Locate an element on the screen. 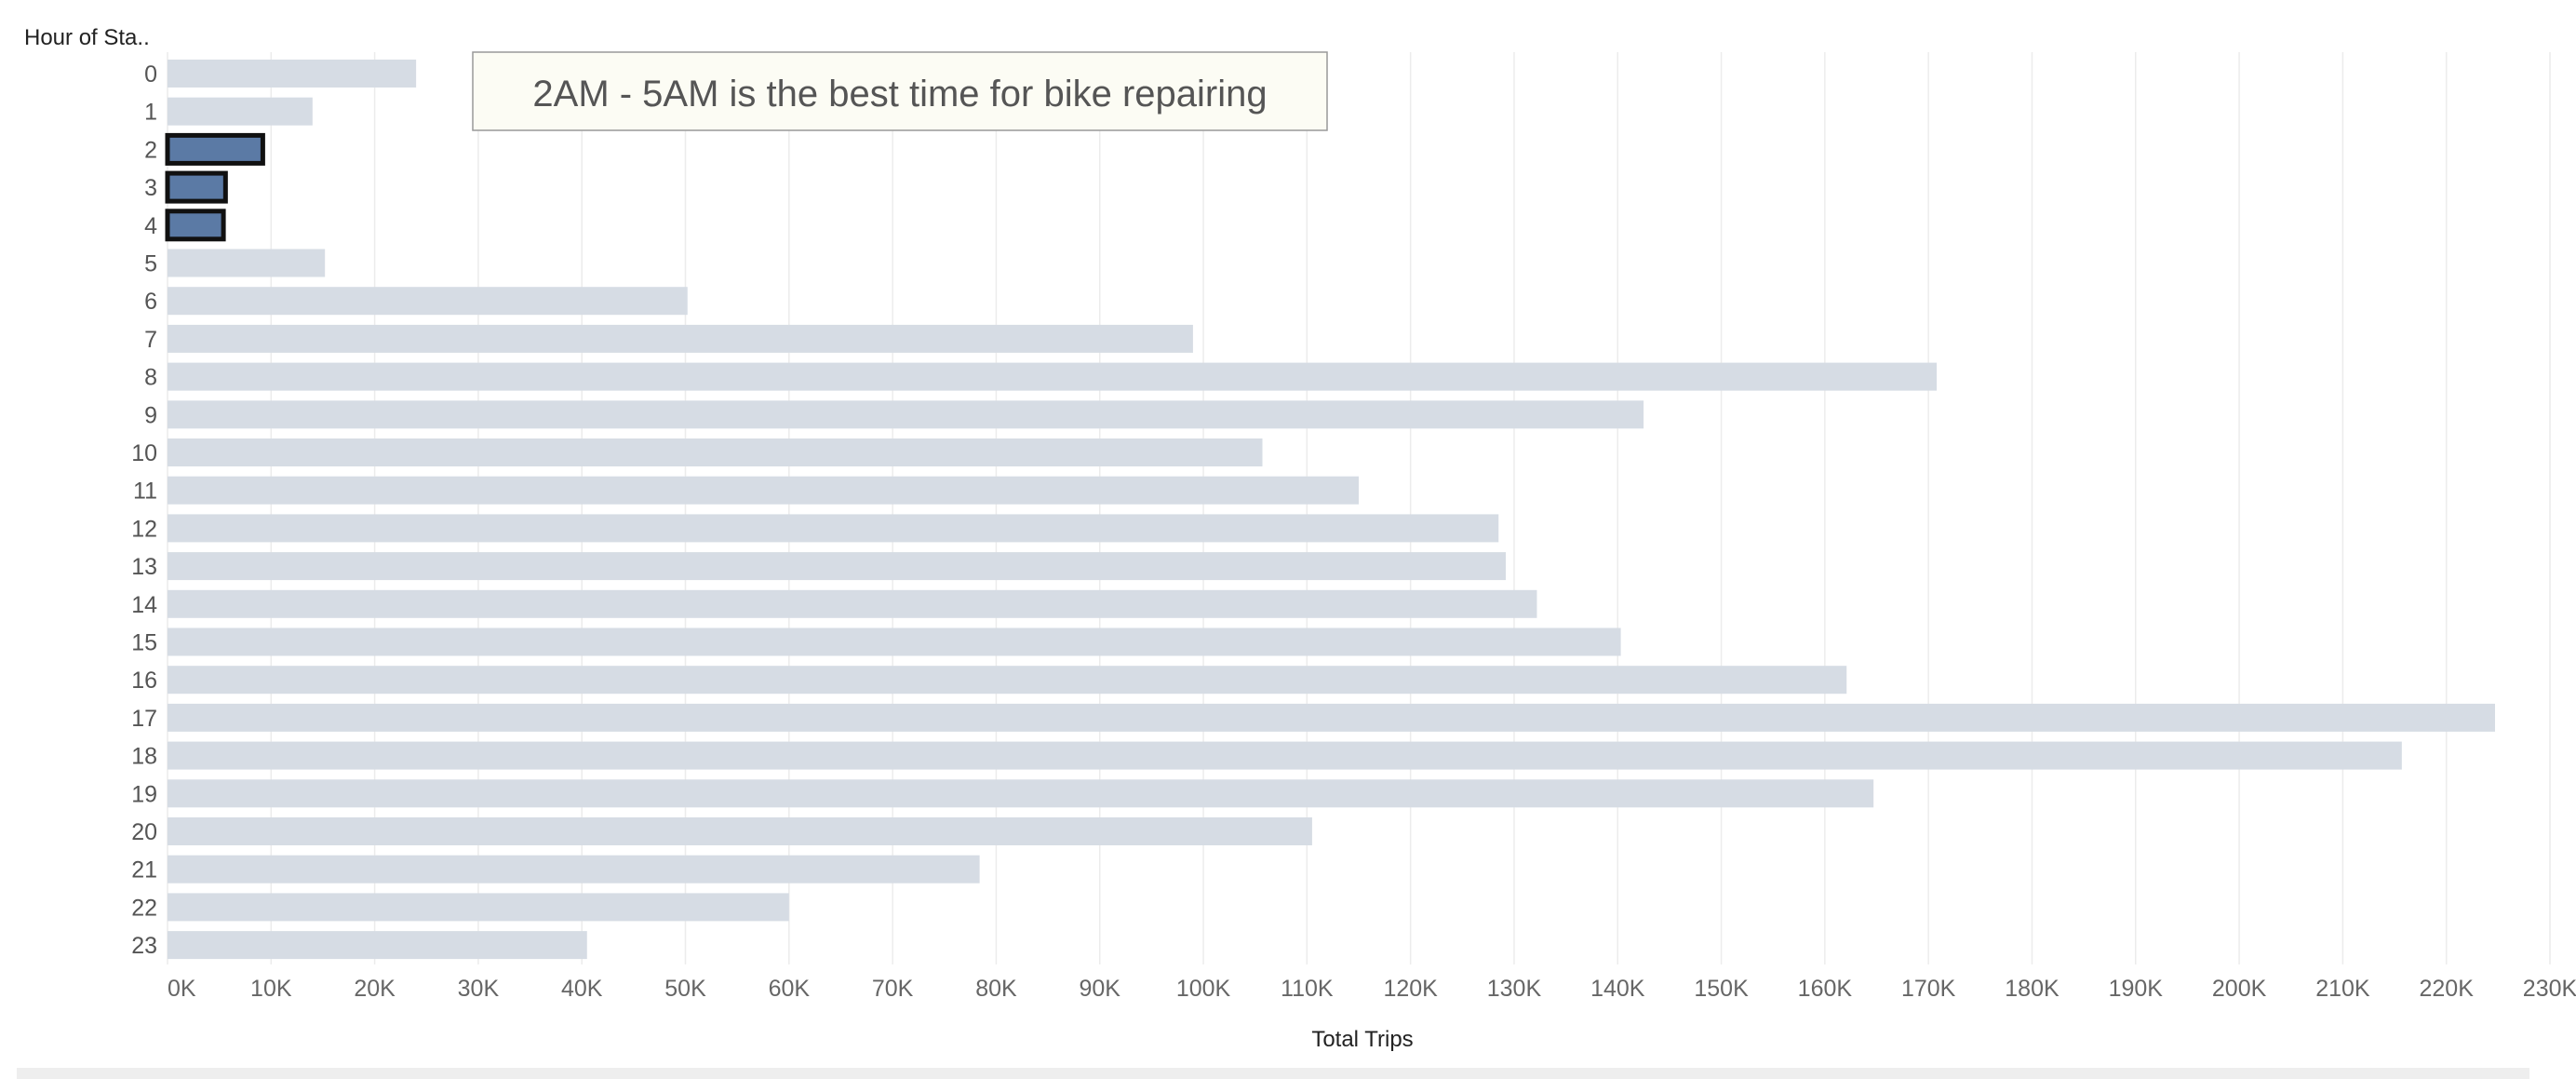 Image resolution: width=2576 pixels, height=1079 pixels. row-label-22: 22 is located at coordinates (144, 908).